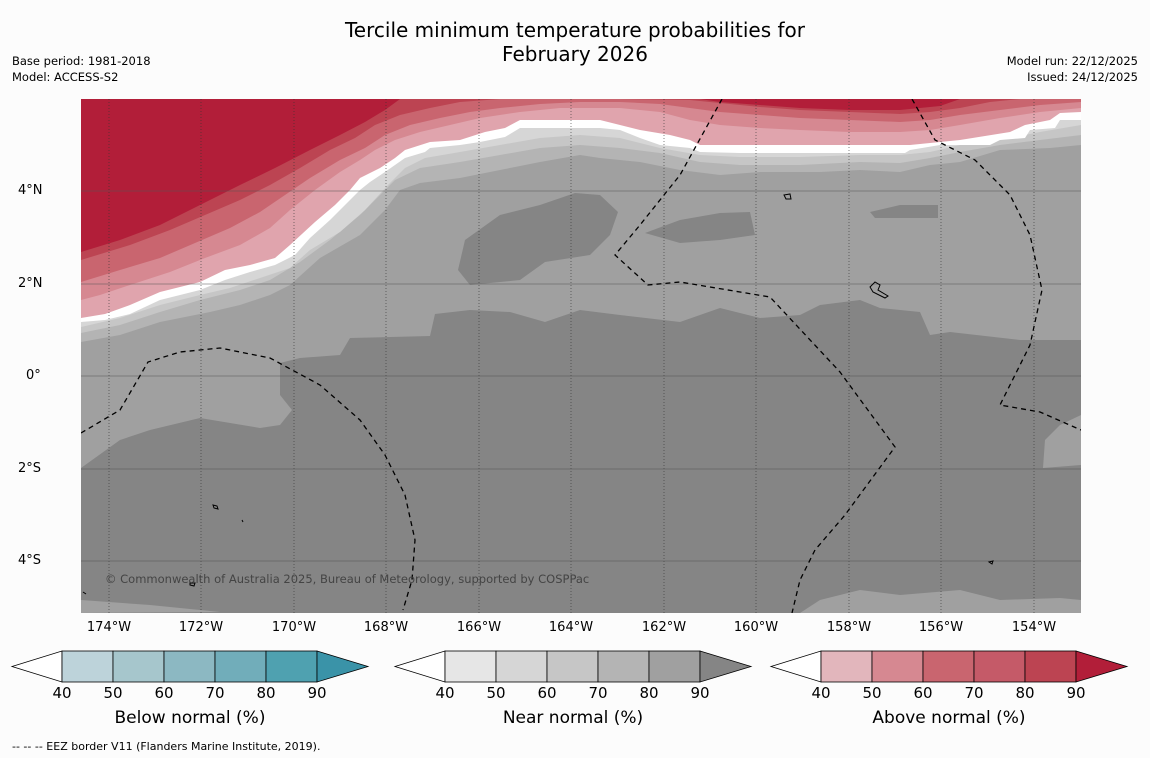 The width and height of the screenshot is (1150, 758). What do you see at coordinates (248, 479) in the screenshot?
I see `eez-border-west` at bounding box center [248, 479].